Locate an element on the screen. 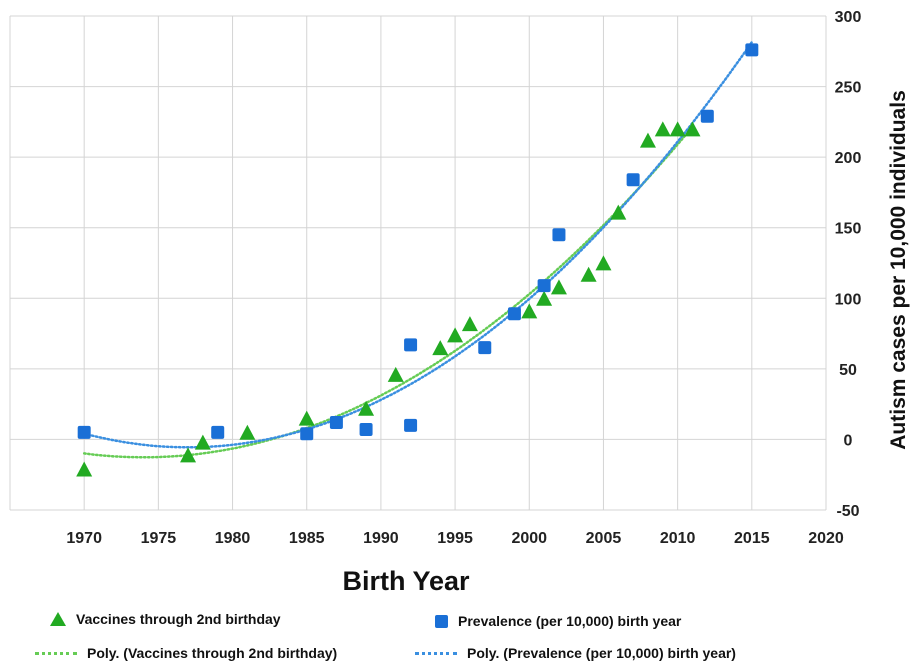  x-tick-label: 2015 is located at coordinates (752, 538).